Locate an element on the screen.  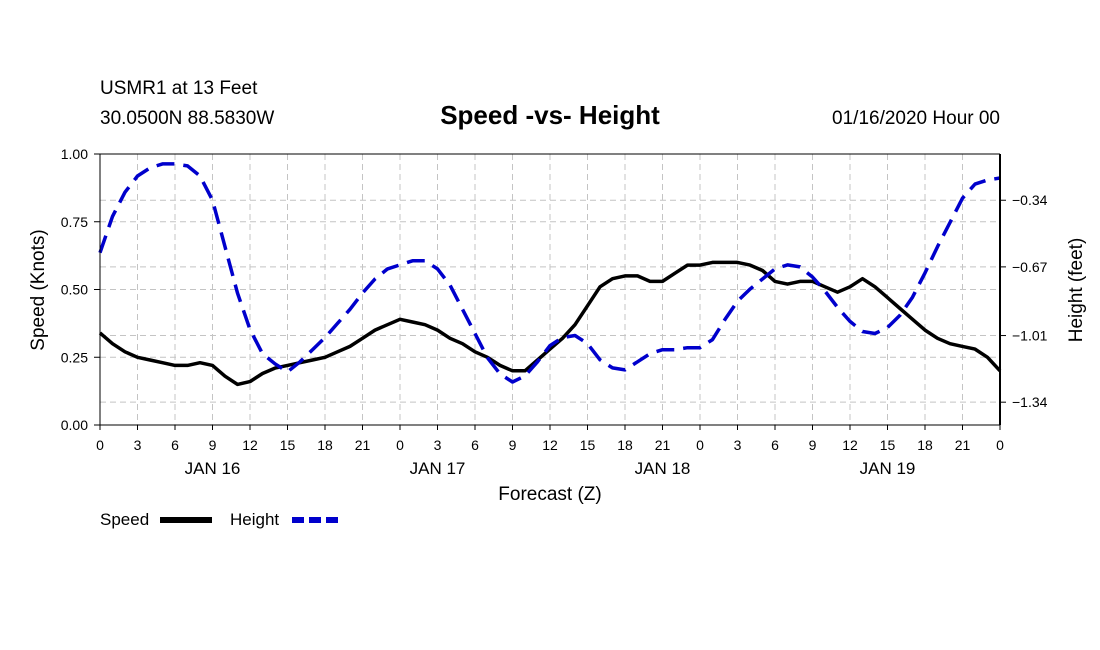
x-tick-label-18: 6 is located at coordinates (775, 445).